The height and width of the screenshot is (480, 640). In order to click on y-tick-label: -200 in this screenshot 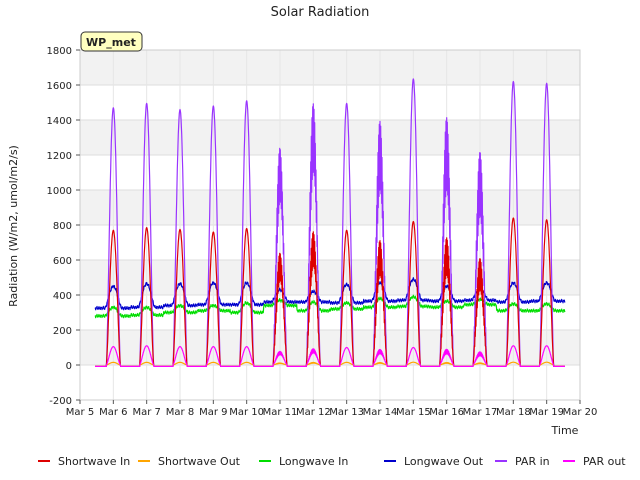, I will do `click(60, 401)`.